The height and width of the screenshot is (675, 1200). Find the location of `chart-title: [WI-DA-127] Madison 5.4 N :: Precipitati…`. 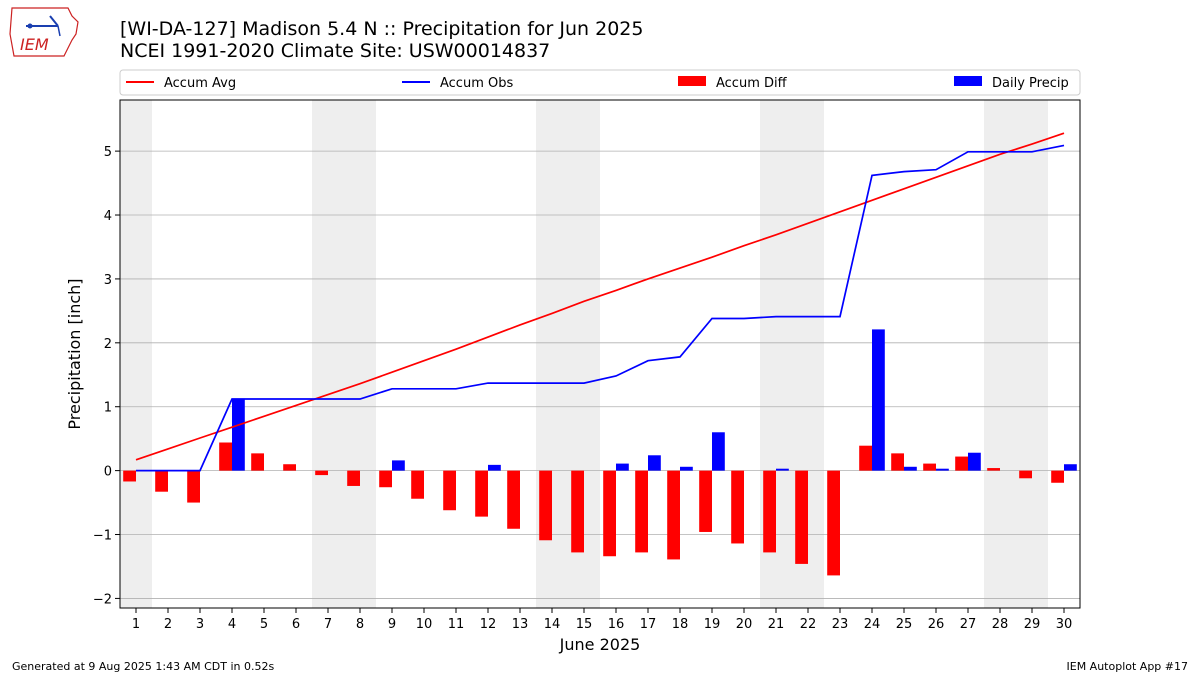

chart-title: [WI-DA-127] Madison 5.4 N :: Precipitati… is located at coordinates (381, 40).